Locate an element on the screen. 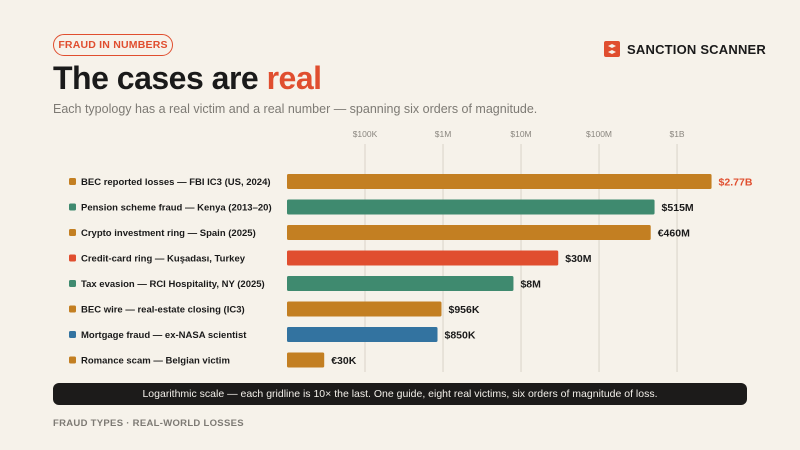 The width and height of the screenshot is (800, 450). bar-value-label: $2.77B is located at coordinates (736, 182).